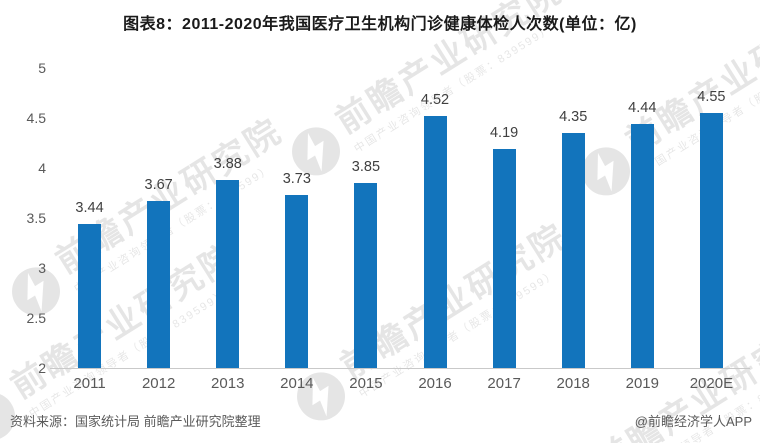 This screenshot has width=760, height=443. What do you see at coordinates (135, 421) in the screenshot?
I see `source-note: 资料来源：国家统计局 前瞻产业研究院整理` at bounding box center [135, 421].